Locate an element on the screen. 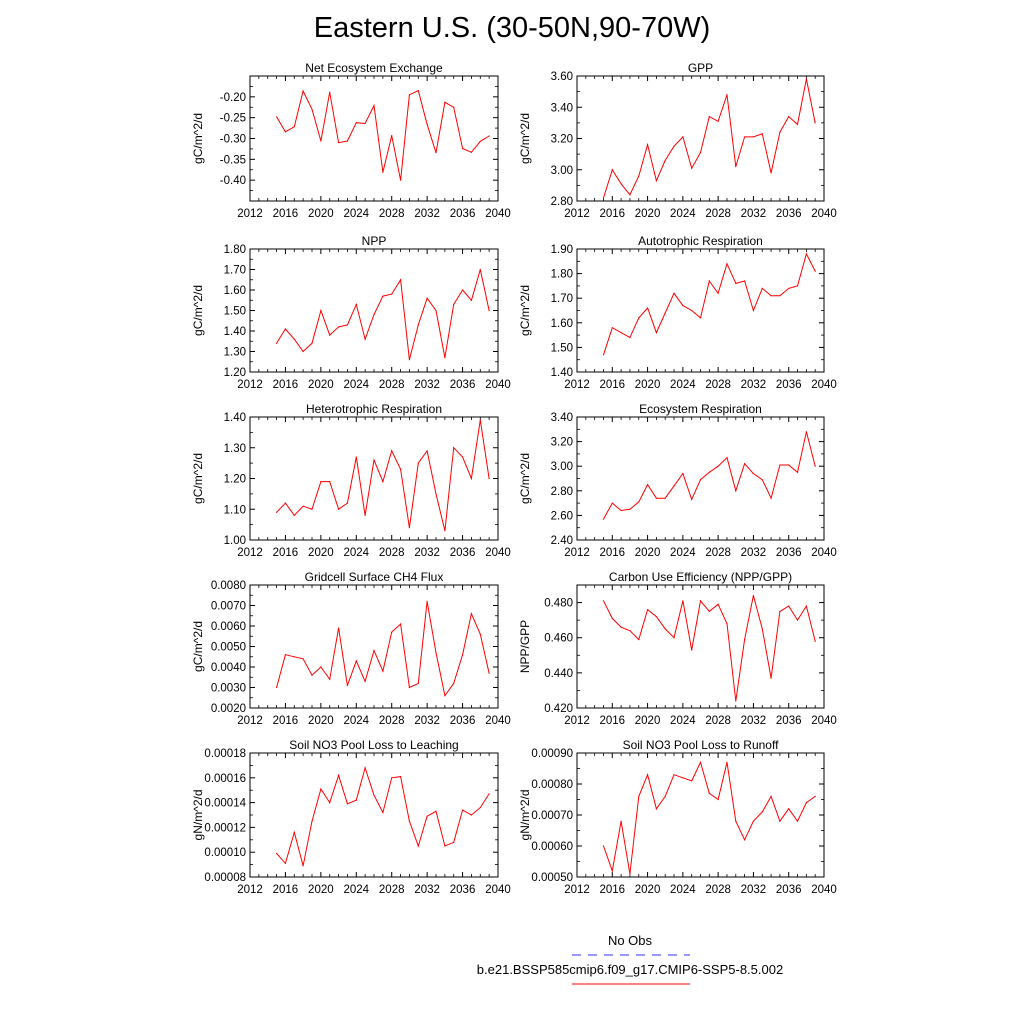  panel-title: Ecosystem Respiration is located at coordinates (700, 409).